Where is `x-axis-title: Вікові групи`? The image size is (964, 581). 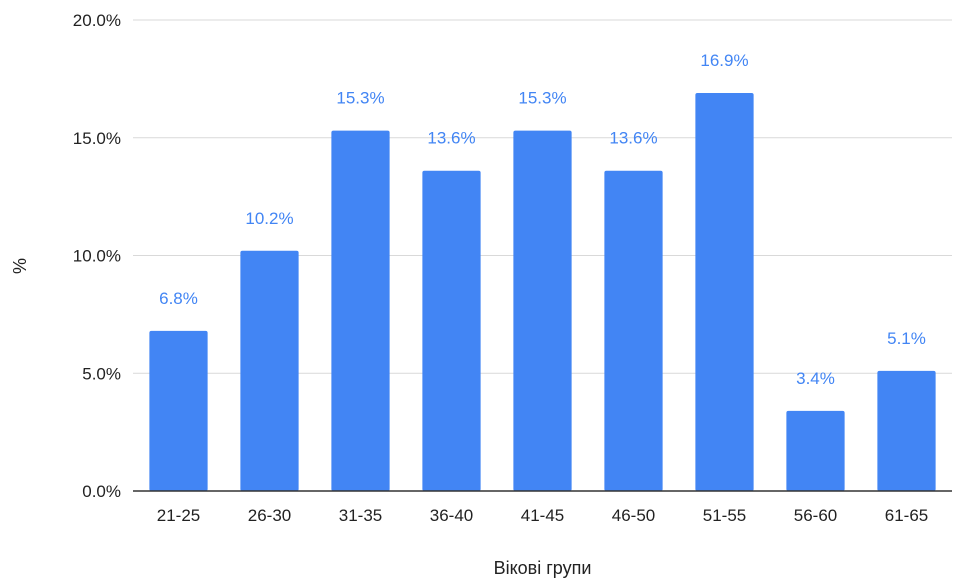 x-axis-title: Вікові групи is located at coordinates (543, 568).